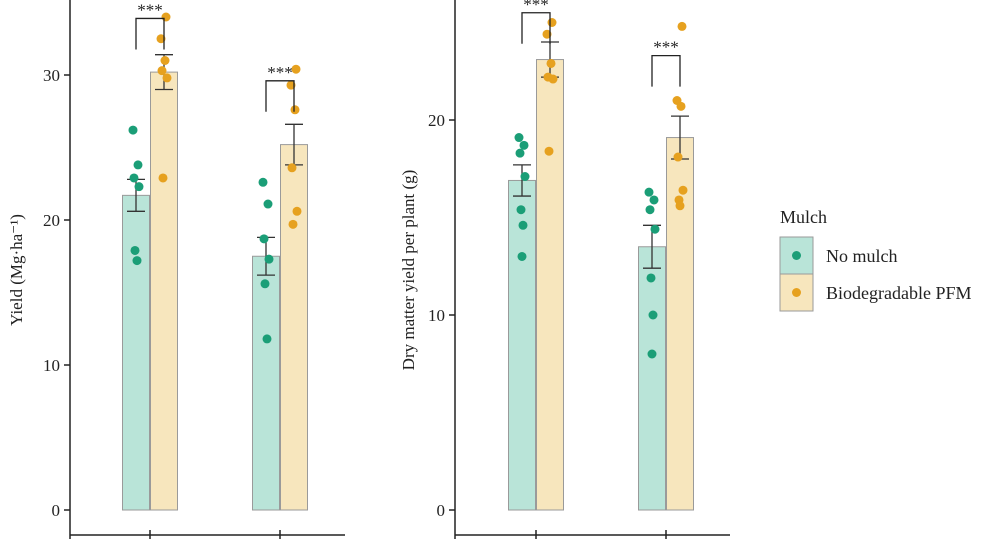  Describe the element at coordinates (899, 293) in the screenshot. I see `legend-label-pfm: Biodegradable PFM` at that location.